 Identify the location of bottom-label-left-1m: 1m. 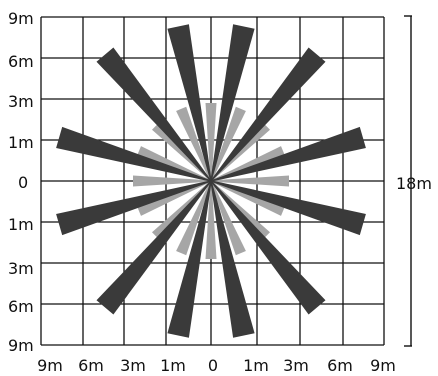
(173, 365).